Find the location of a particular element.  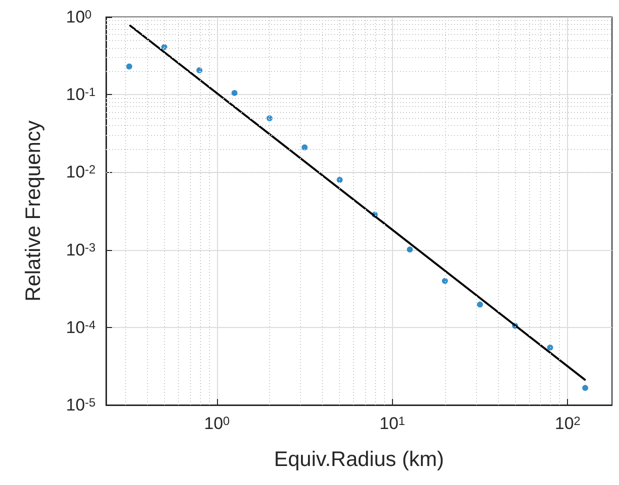

y-axis-title: Relative Frequency is located at coordinates (33, 211).